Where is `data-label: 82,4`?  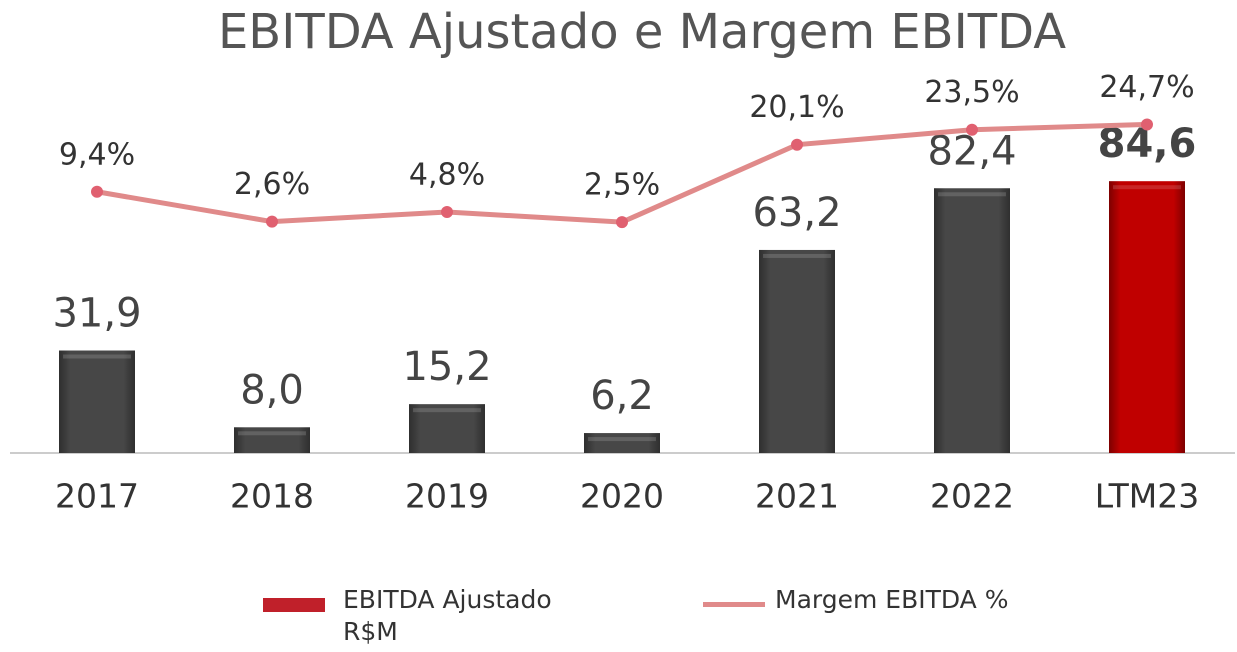 data-label: 82,4 is located at coordinates (971, 151).